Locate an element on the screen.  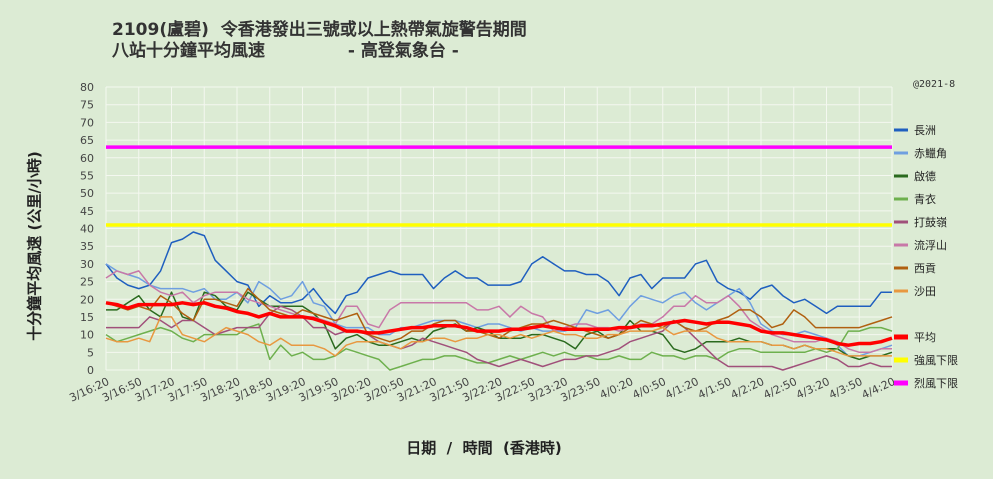
y-tick-label: 55 is located at coordinates (87, 175).